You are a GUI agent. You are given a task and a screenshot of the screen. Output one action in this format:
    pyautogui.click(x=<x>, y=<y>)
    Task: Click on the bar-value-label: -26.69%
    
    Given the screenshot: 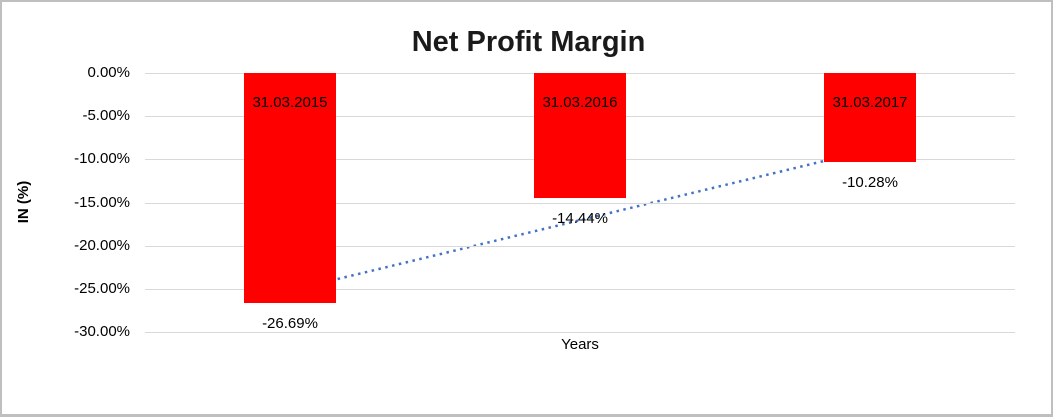 What is the action you would take?
    pyautogui.click(x=290, y=323)
    